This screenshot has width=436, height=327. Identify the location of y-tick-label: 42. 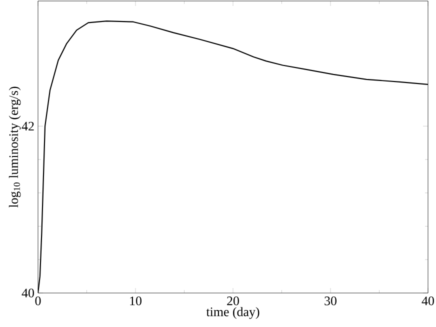
(28, 126).